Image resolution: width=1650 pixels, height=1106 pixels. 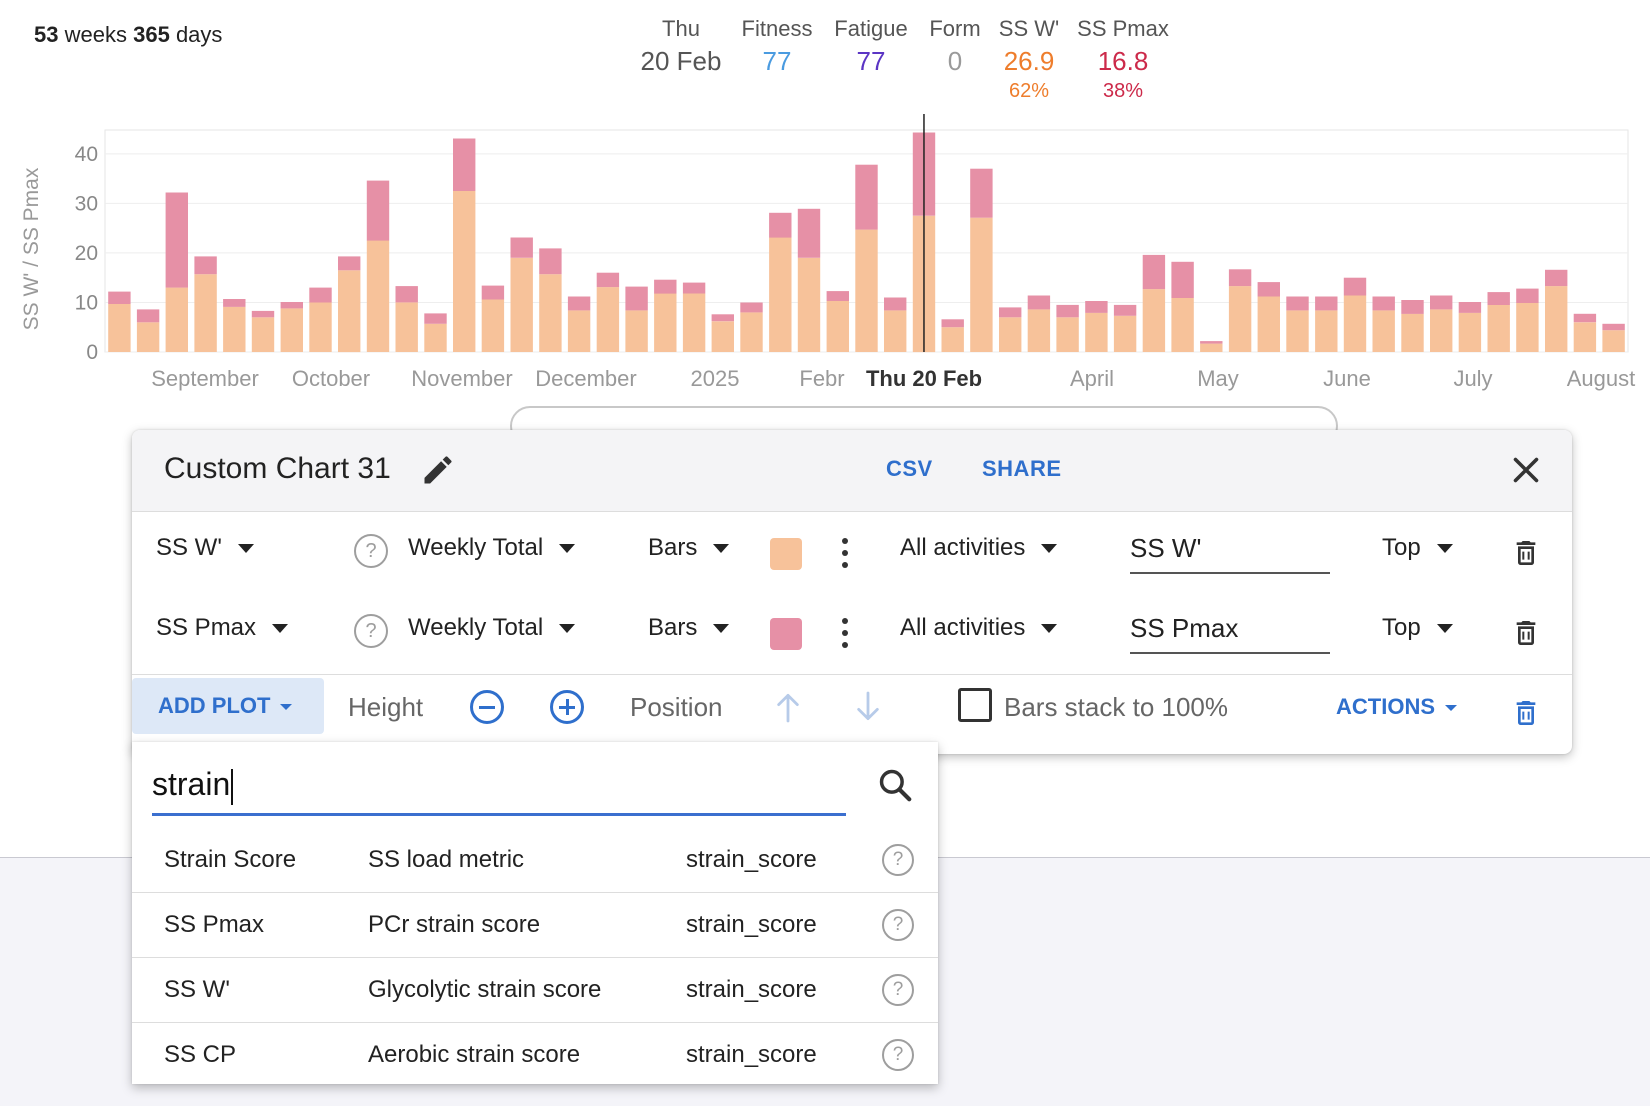 What do you see at coordinates (474, 1054) in the screenshot?
I see `result-description: Aerobic strain score` at bounding box center [474, 1054].